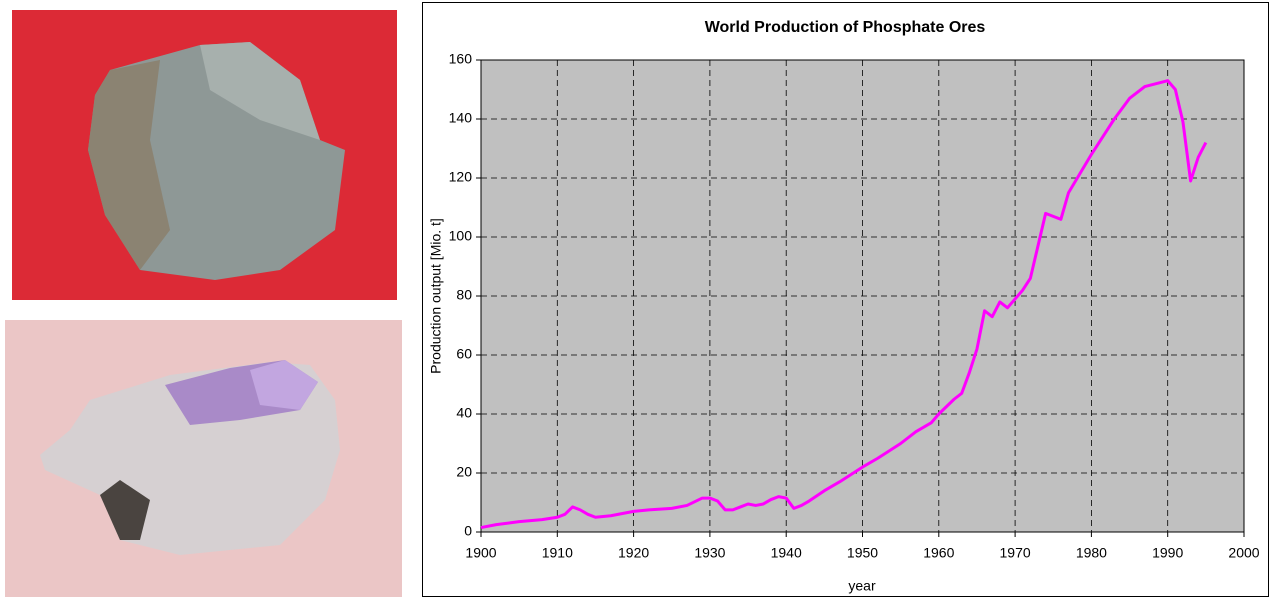 The height and width of the screenshot is (604, 1273). What do you see at coordinates (203, 458) in the screenshot?
I see `photo-bottom` at bounding box center [203, 458].